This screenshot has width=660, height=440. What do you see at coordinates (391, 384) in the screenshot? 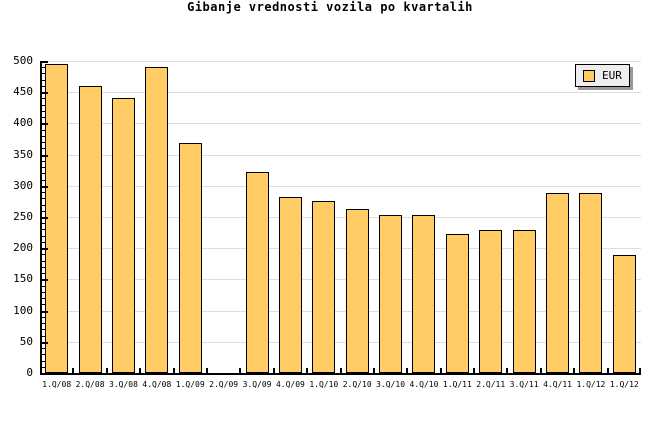
I see `x-axis-label: 3.Q/10` at bounding box center [391, 384].